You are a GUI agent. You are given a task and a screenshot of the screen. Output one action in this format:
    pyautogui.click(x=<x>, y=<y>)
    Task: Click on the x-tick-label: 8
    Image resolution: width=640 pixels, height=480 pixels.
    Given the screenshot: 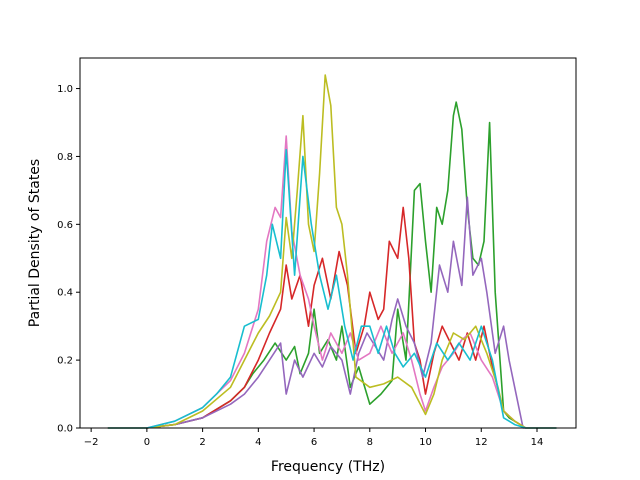 What is the action you would take?
    pyautogui.click(x=370, y=442)
    